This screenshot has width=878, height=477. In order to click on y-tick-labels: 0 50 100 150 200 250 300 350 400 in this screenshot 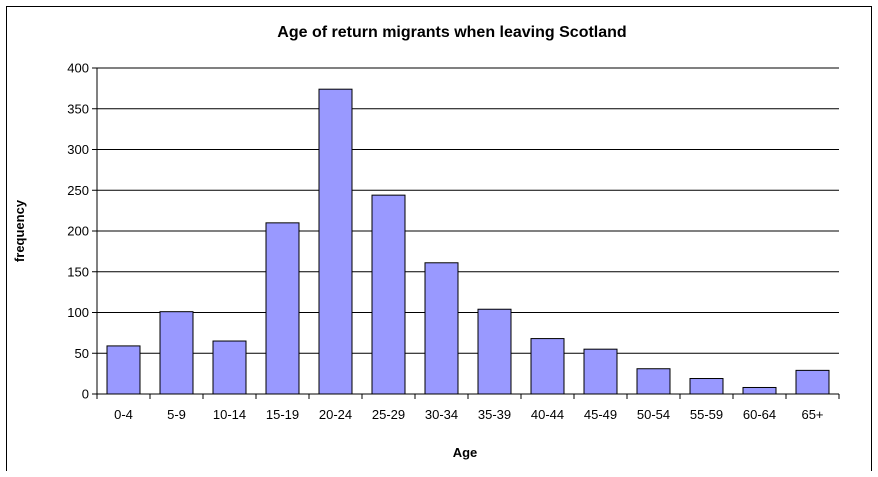, I will do `click(78, 231)`.